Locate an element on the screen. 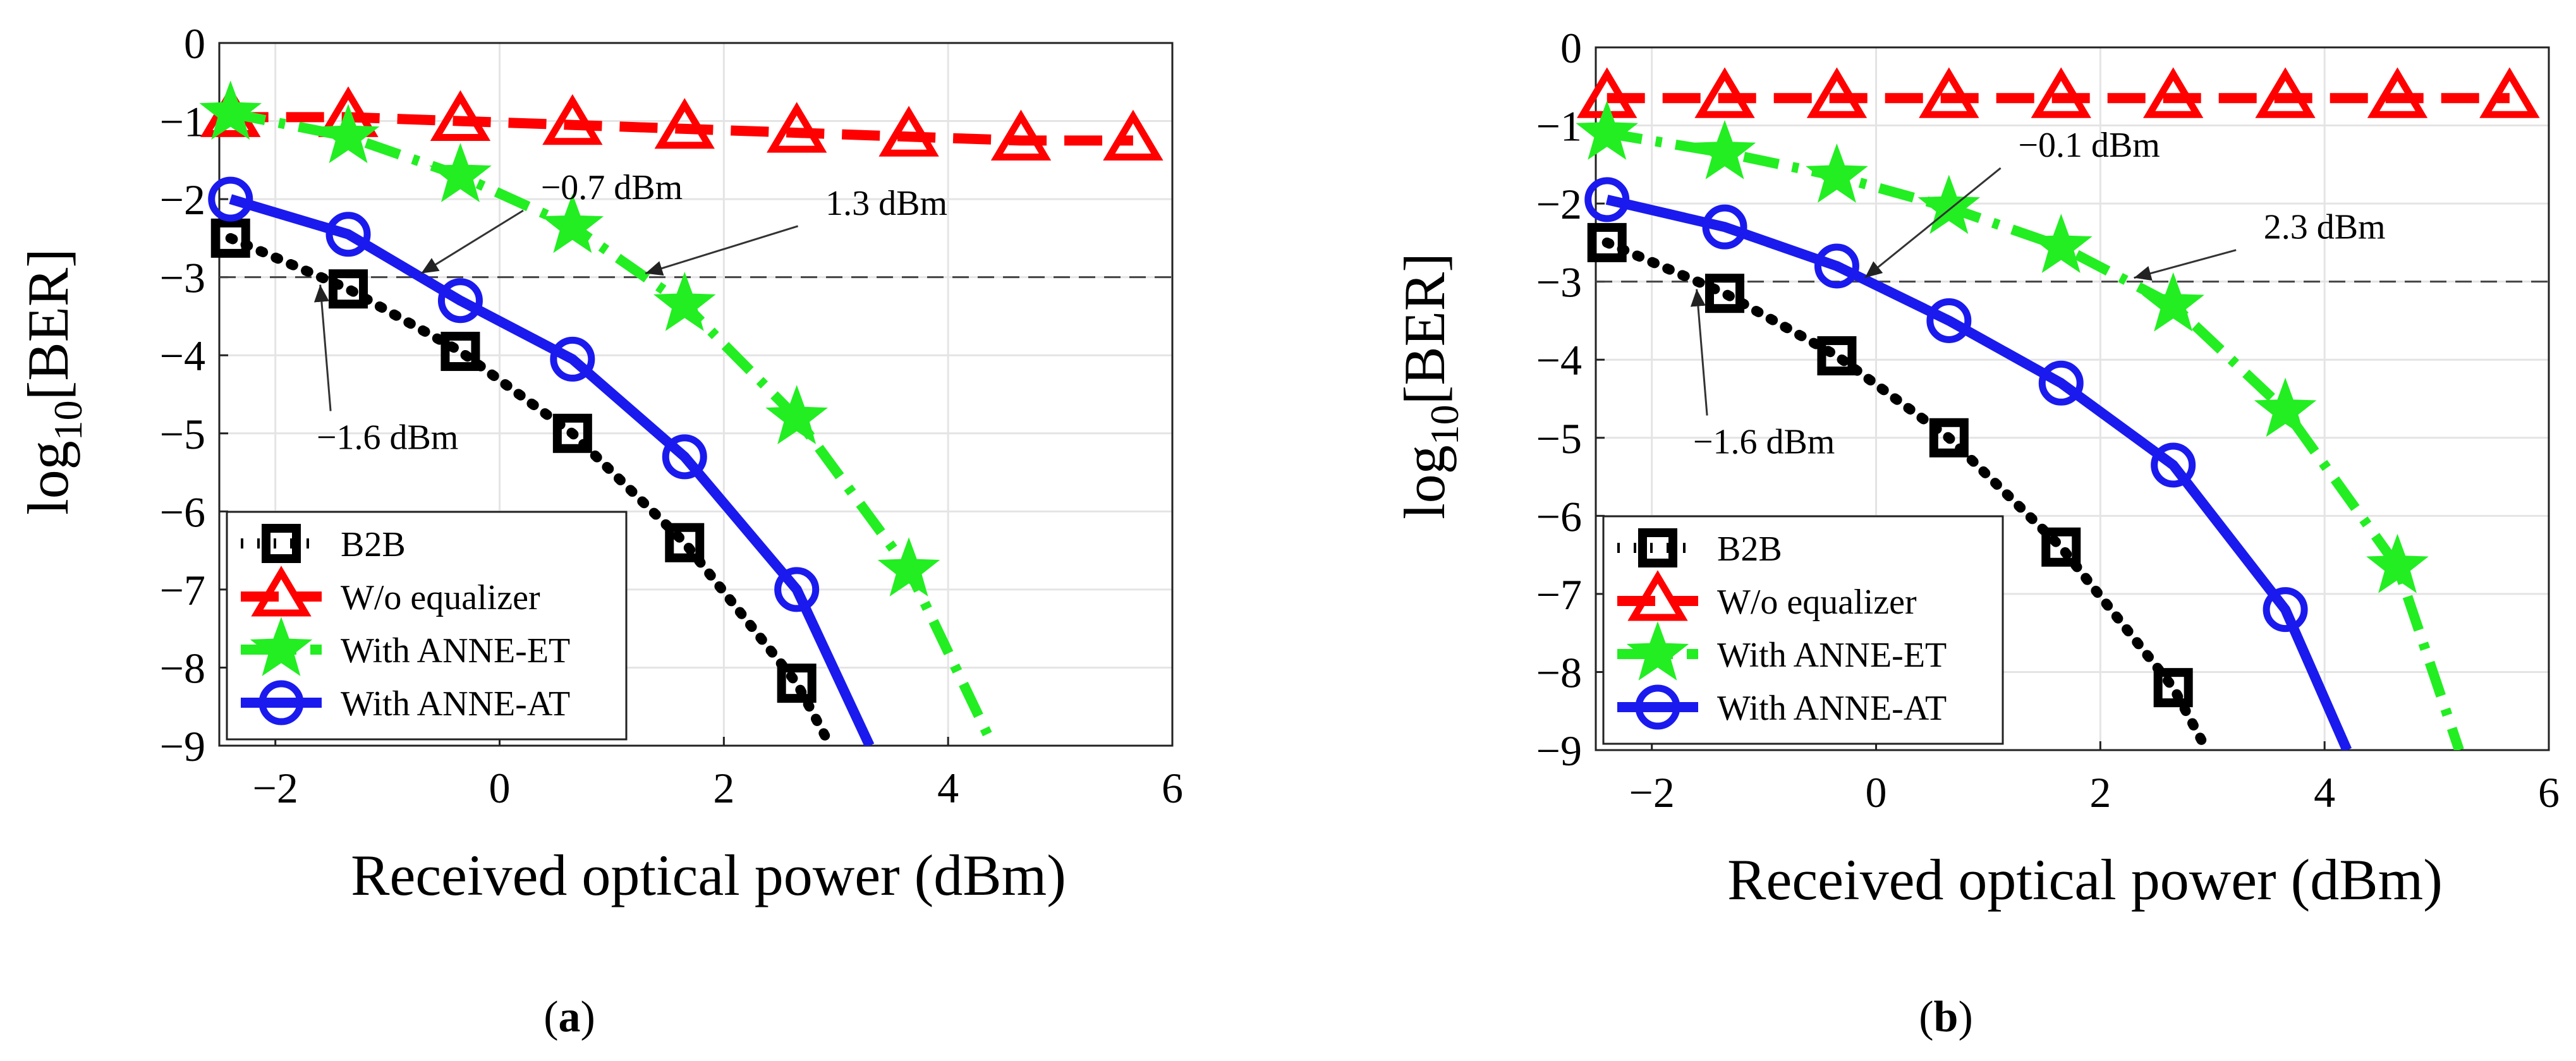 The image size is (2576, 1061). y-axis-label-main: log is located at coordinates (48, 478).